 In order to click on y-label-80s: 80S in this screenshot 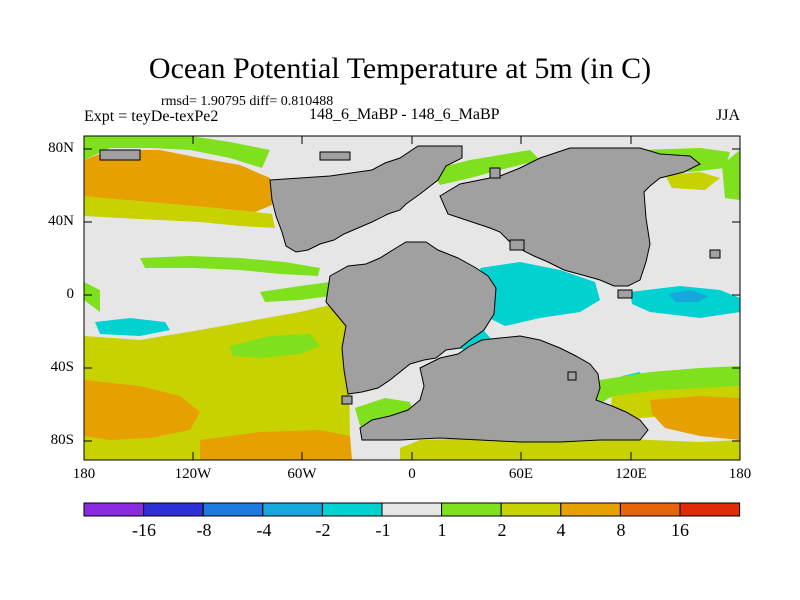, I will do `click(62, 440)`.